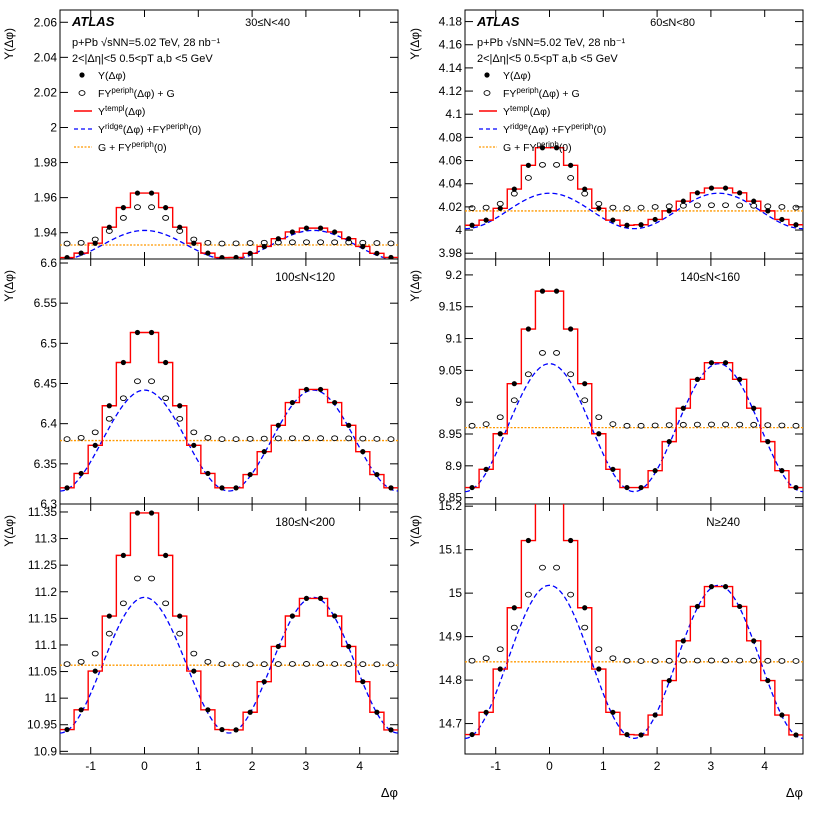  Describe the element at coordinates (46, 22) in the screenshot. I see `y-tick-label: 2.06` at that location.